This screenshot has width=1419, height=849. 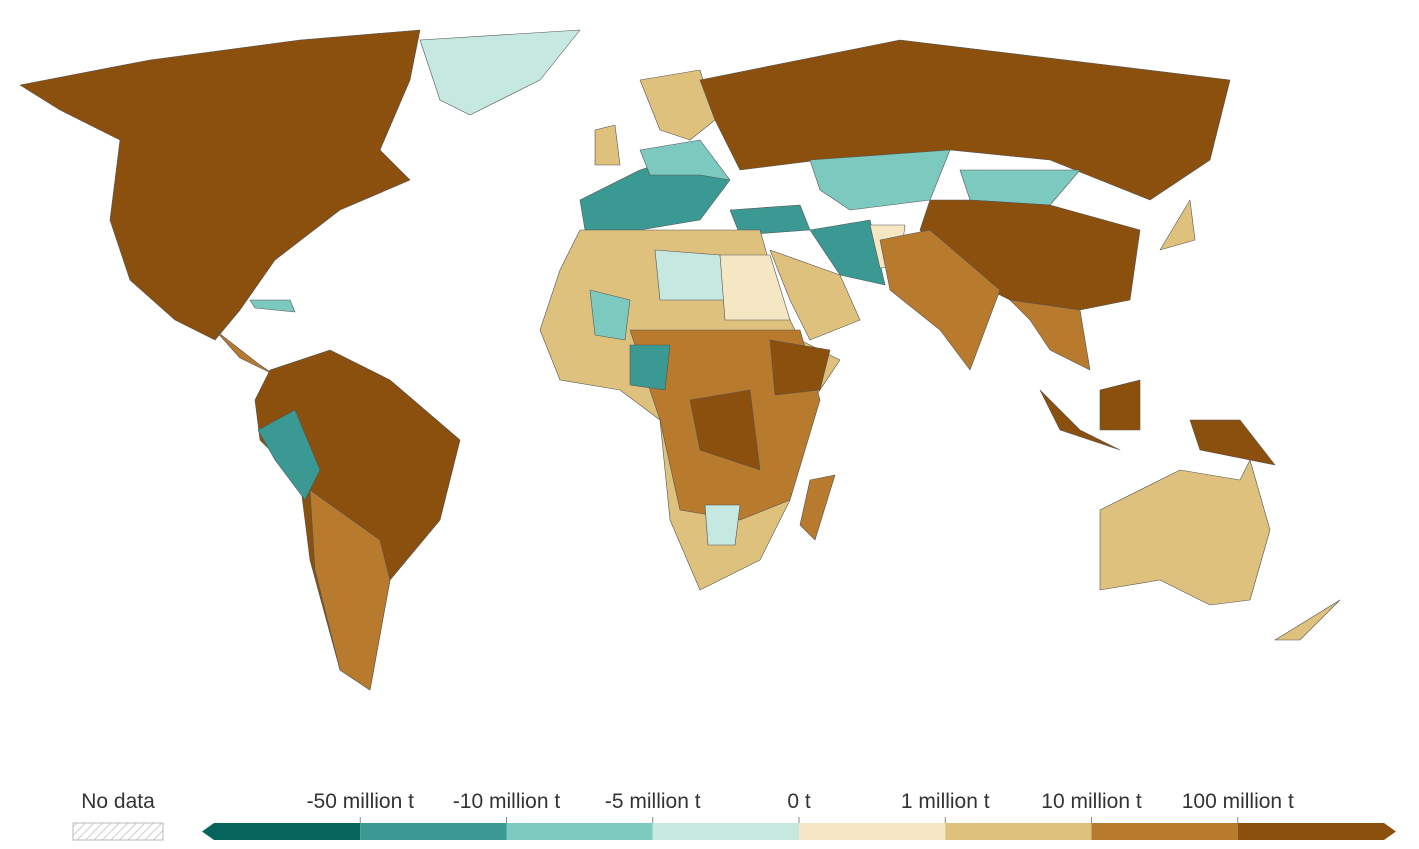 I want to click on scandinavia, so click(x=677, y=105).